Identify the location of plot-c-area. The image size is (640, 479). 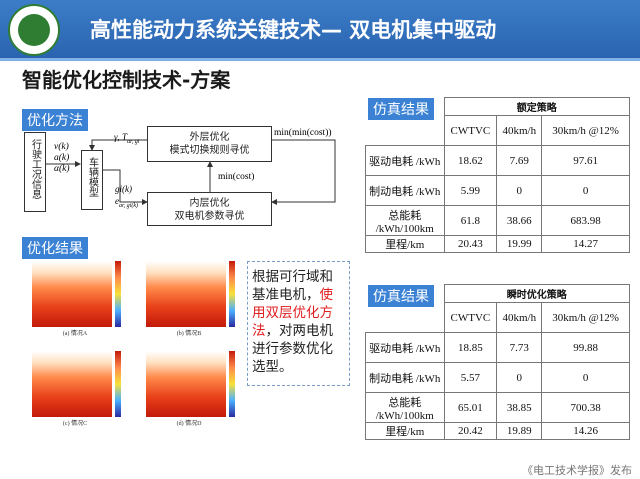
(72, 384).